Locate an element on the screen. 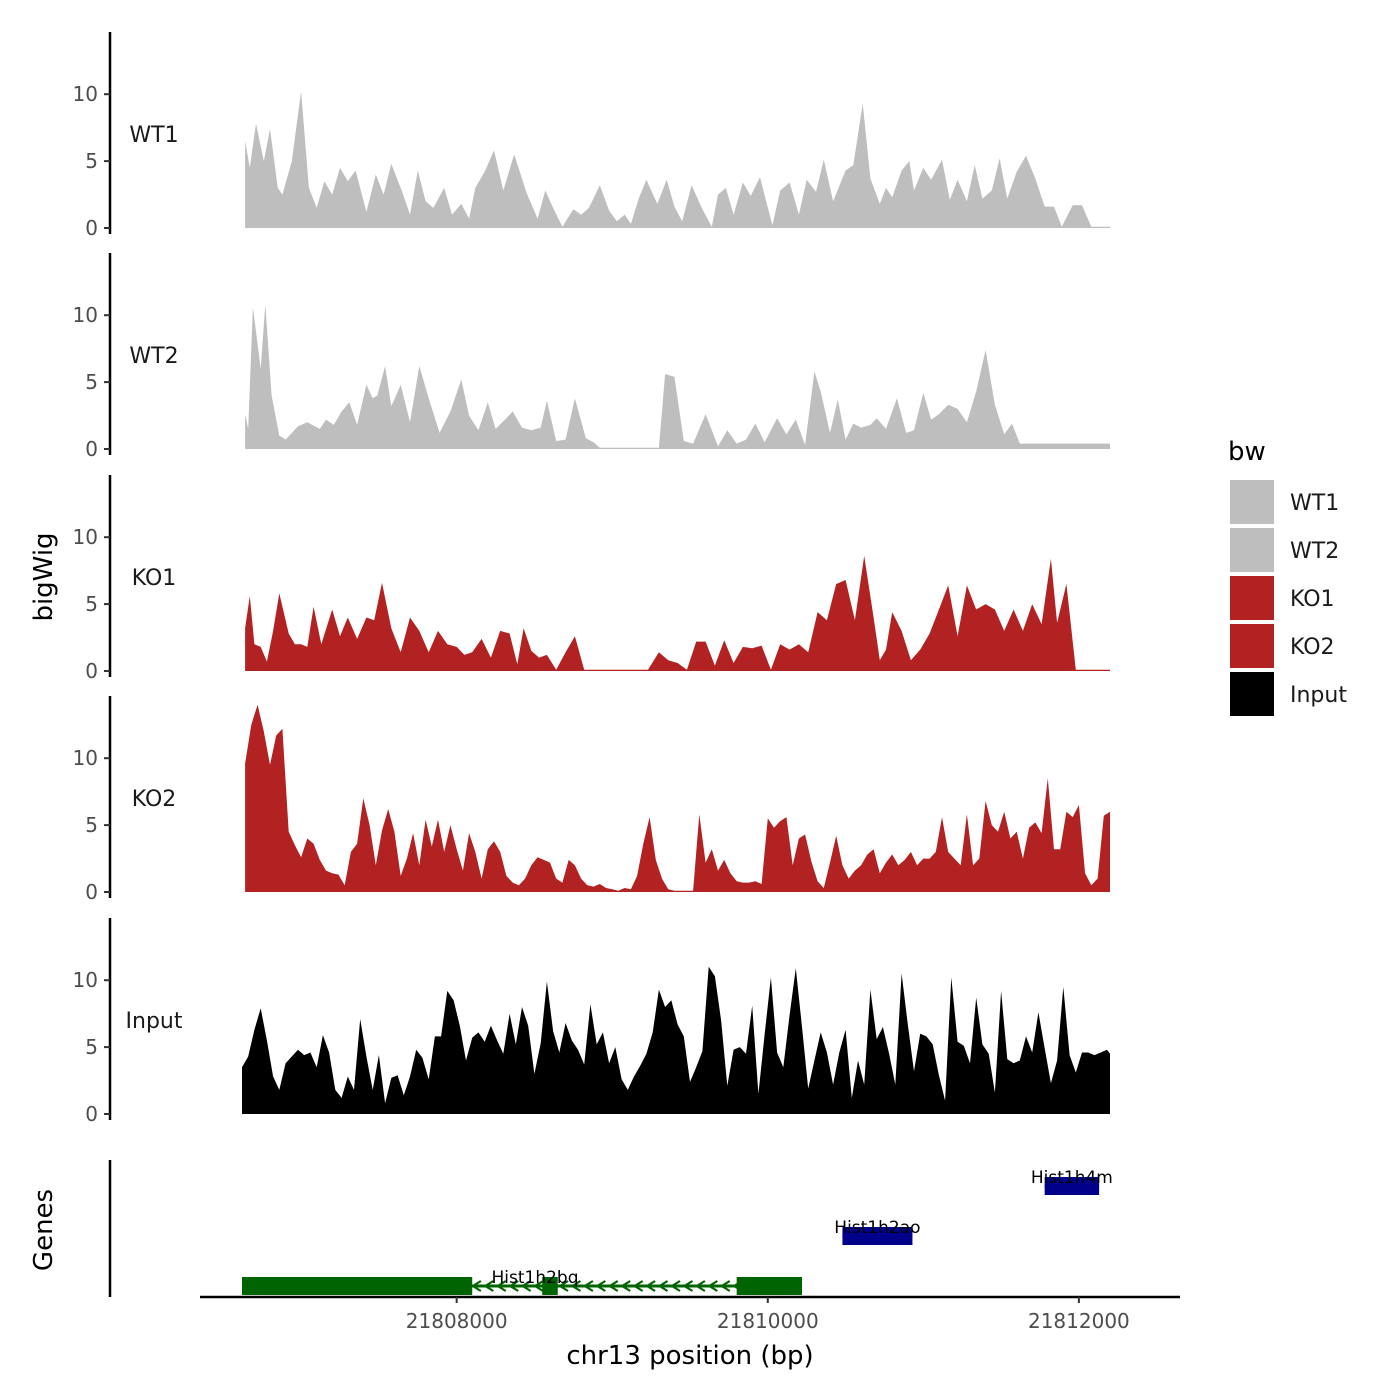  legend-swatch-input is located at coordinates (1252, 694).